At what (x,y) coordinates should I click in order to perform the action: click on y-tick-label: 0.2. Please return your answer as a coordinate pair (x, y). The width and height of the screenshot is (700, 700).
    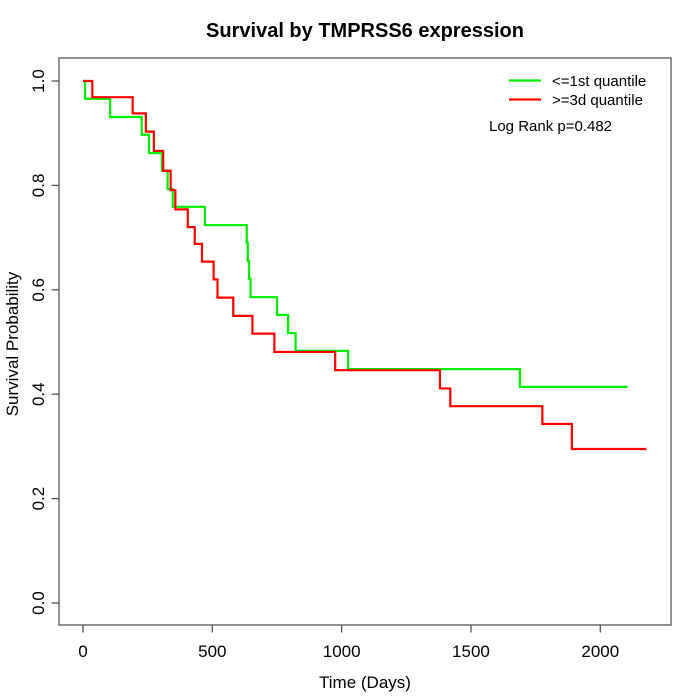
    Looking at the image, I should click on (38, 499).